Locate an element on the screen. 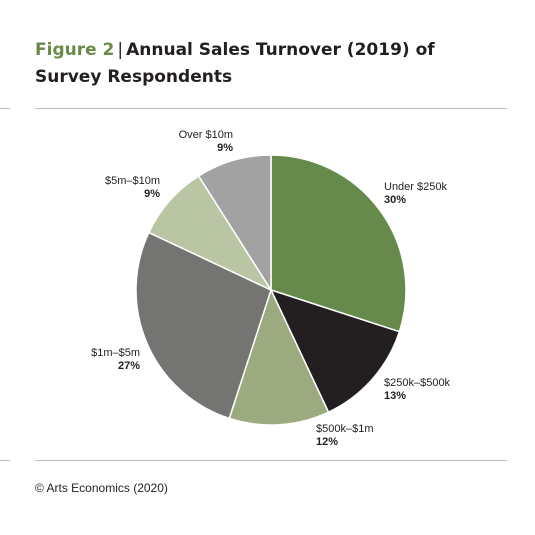 This screenshot has height=535, width=535. source-note: © Arts Economics (2020) is located at coordinates (101, 488).